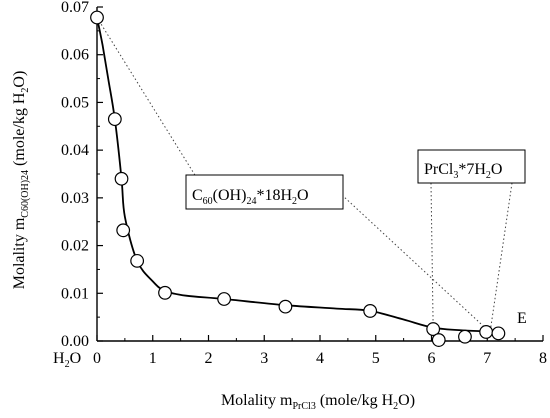  What do you see at coordinates (487, 358) in the screenshot?
I see `x-tick-label: 7` at bounding box center [487, 358].